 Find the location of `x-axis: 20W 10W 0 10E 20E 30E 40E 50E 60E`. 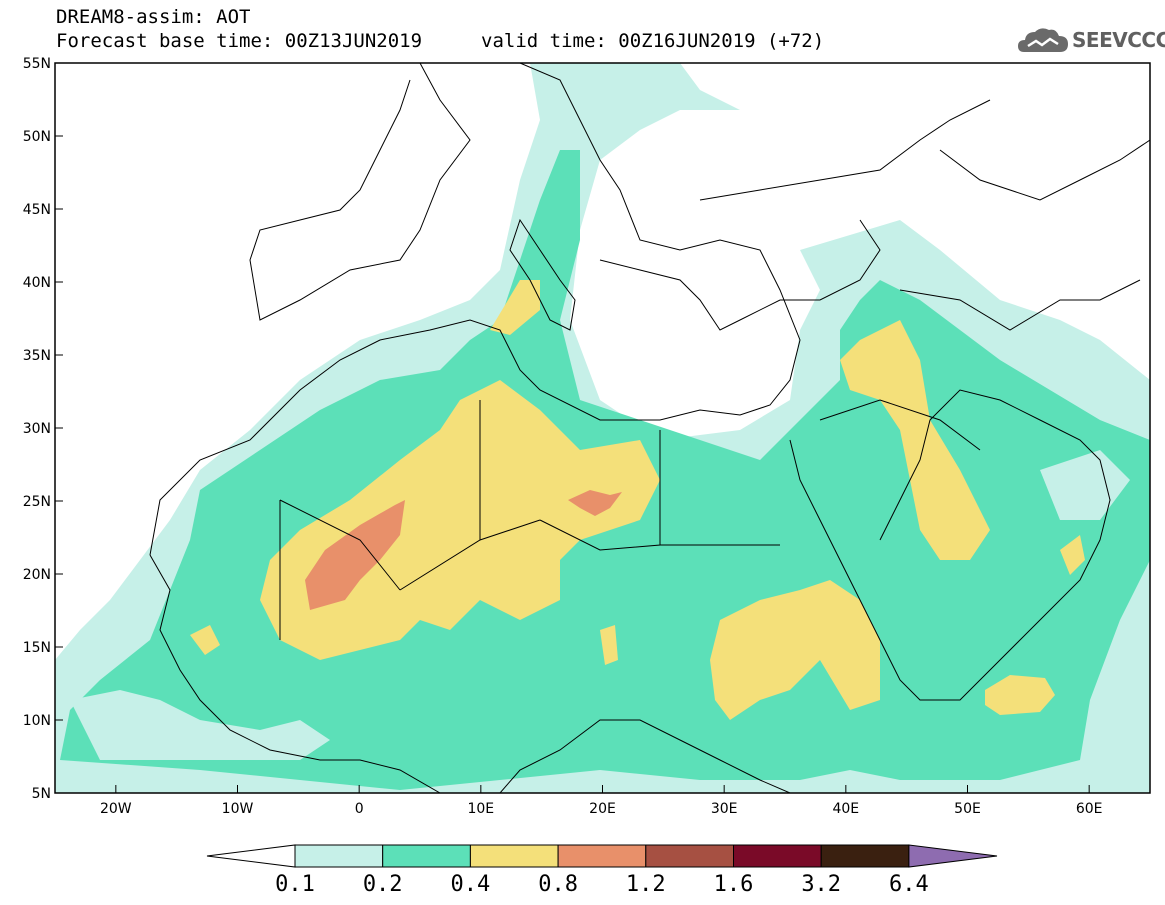

x-axis: 20W 10W 0 10E 20E 30E 40E 50E 60E is located at coordinates (601, 801).